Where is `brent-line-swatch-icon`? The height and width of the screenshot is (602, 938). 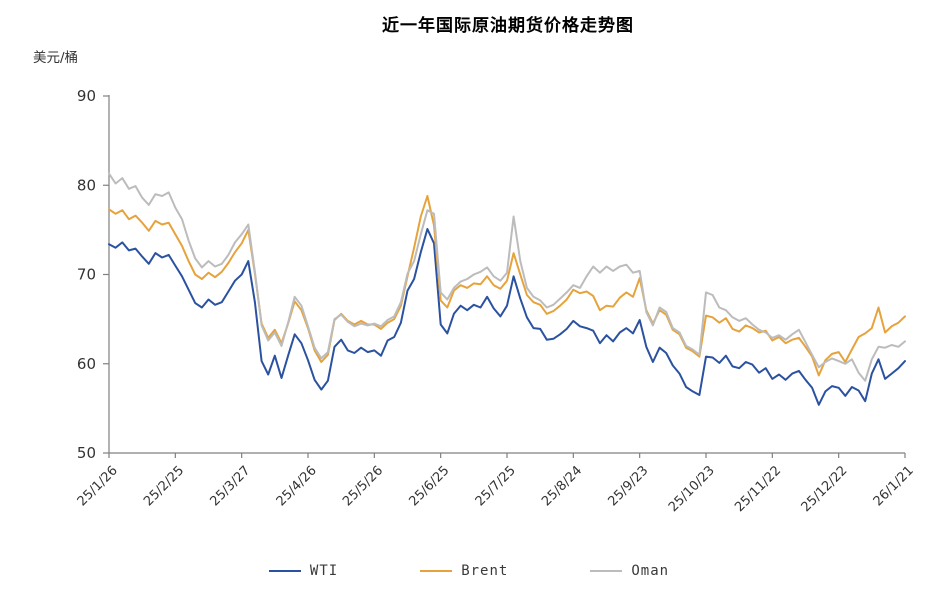 brent-line-swatch-icon is located at coordinates (436, 571).